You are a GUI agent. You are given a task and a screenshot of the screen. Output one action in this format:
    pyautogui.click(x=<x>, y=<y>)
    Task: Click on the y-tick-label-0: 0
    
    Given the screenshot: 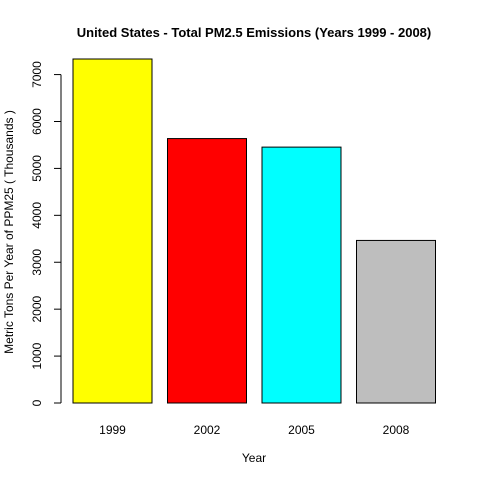 What is the action you would take?
    pyautogui.click(x=37, y=402)
    